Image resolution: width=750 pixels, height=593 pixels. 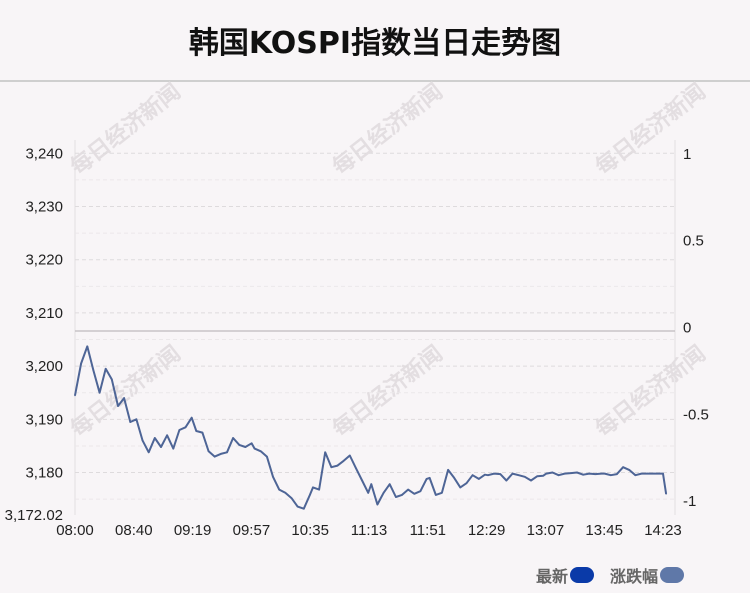 What do you see at coordinates (428, 530) in the screenshot?
I see `x-tick-label: 11:51` at bounding box center [428, 530].